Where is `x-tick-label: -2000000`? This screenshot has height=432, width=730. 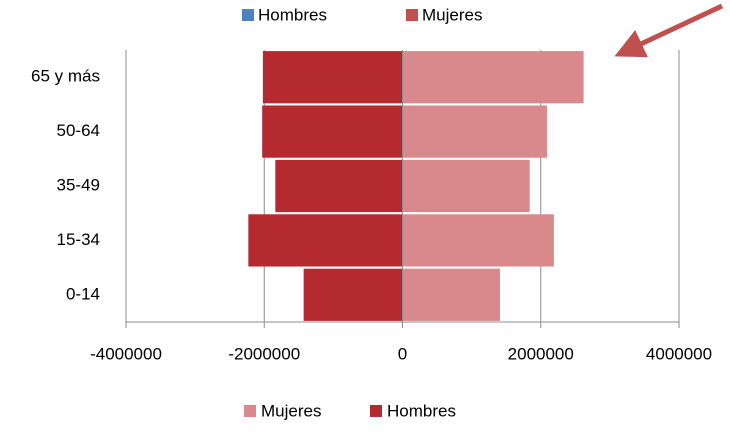 x-tick-label: -2000000 is located at coordinates (264, 353).